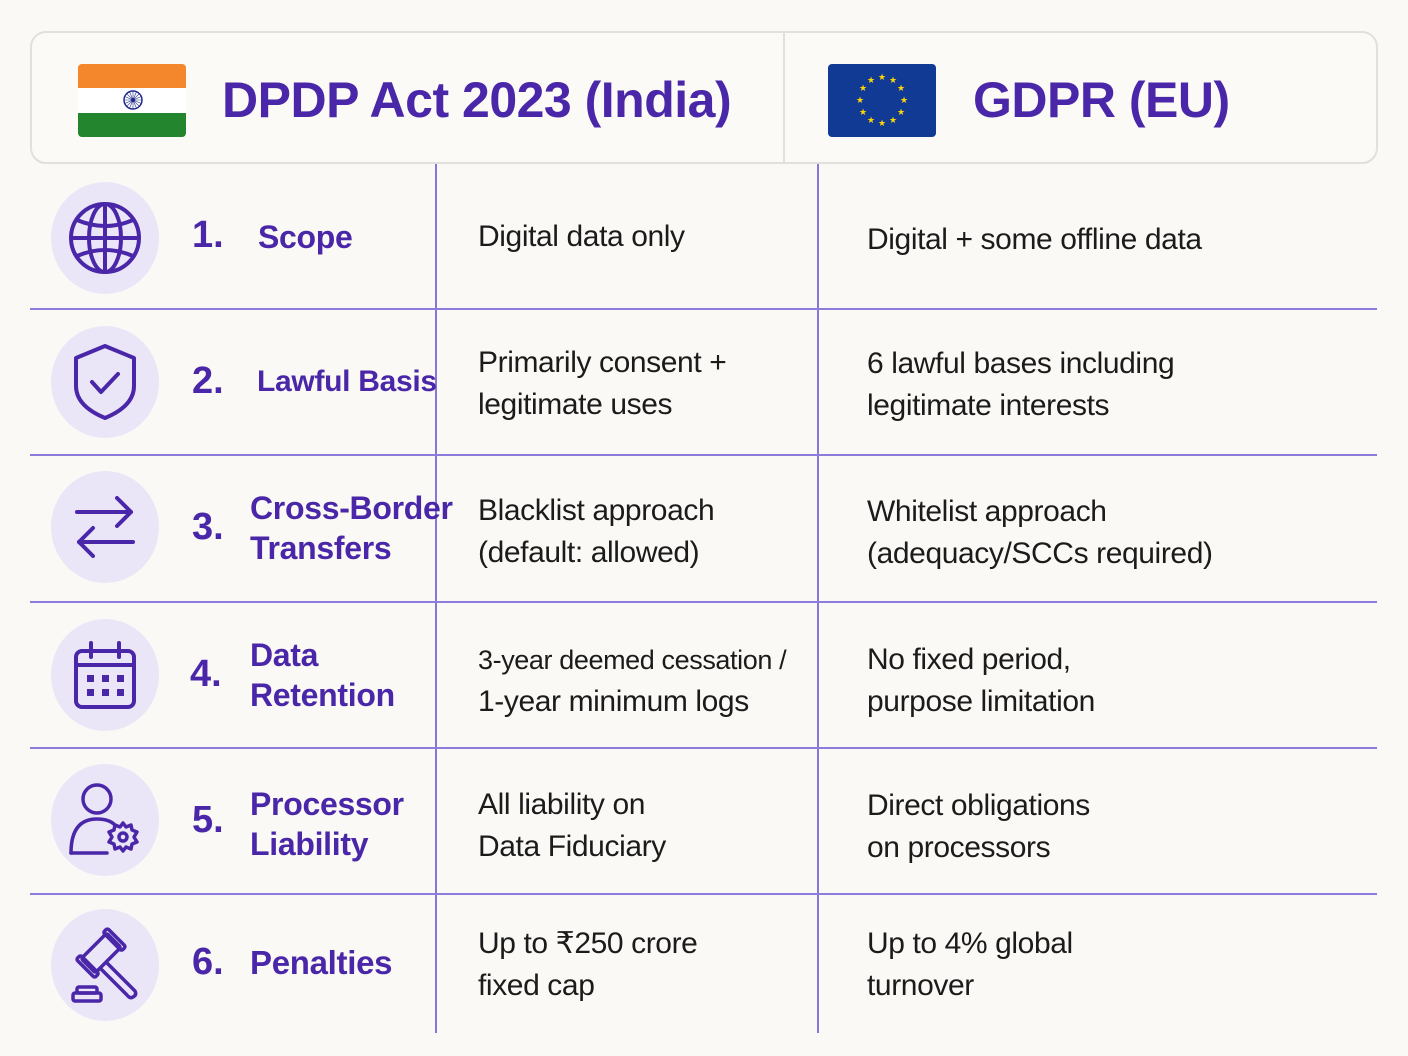 The width and height of the screenshot is (1408, 1056). What do you see at coordinates (321, 962) in the screenshot?
I see `row-label: Penalties` at bounding box center [321, 962].